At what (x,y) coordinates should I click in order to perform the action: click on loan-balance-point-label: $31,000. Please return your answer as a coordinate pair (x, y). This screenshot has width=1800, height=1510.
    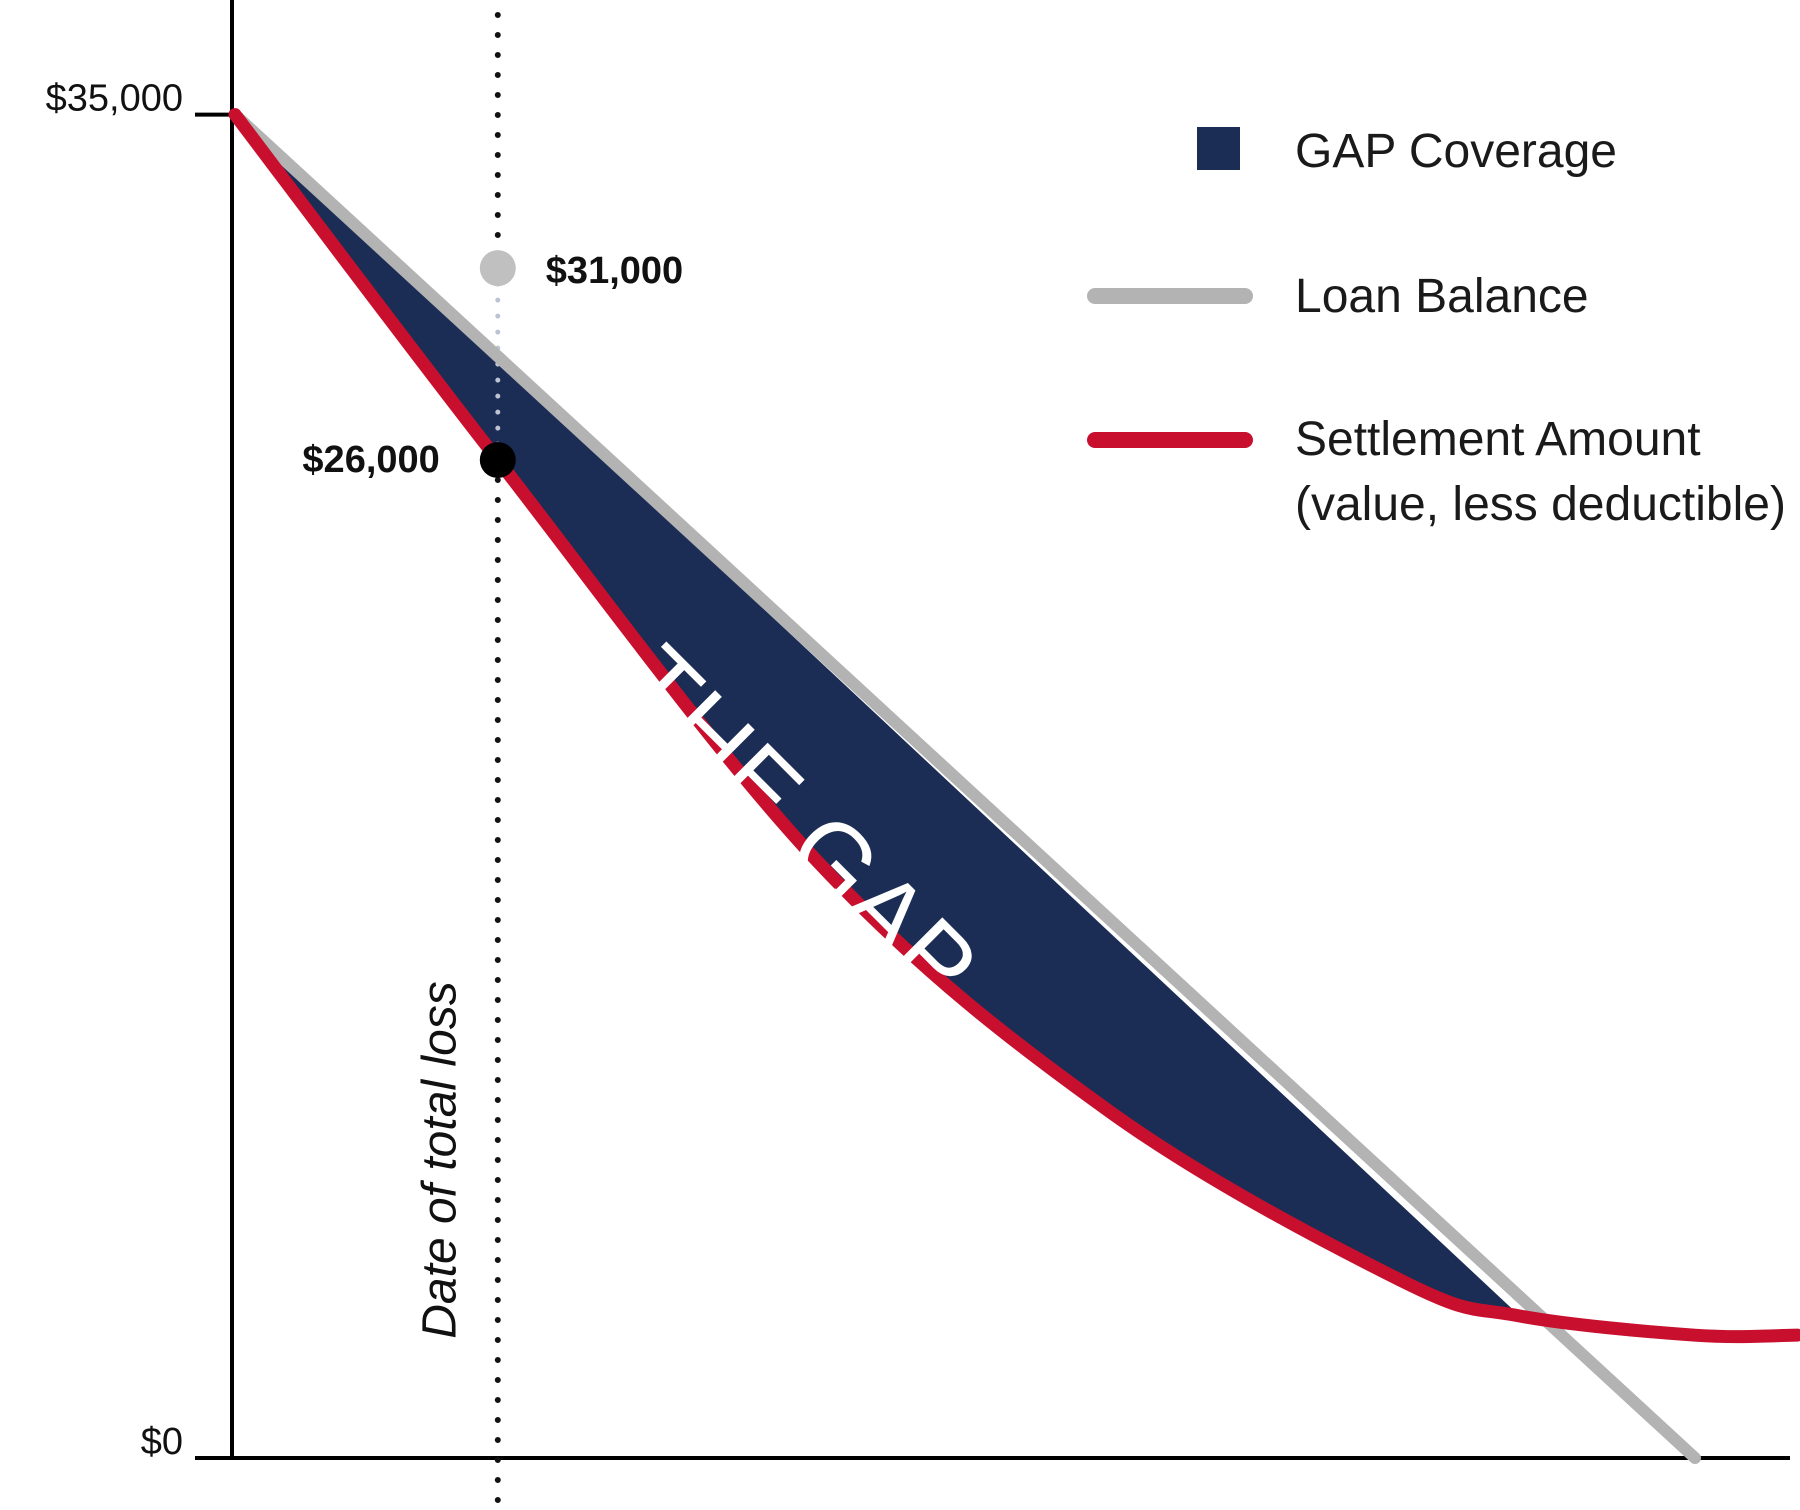
    Looking at the image, I should click on (614, 271).